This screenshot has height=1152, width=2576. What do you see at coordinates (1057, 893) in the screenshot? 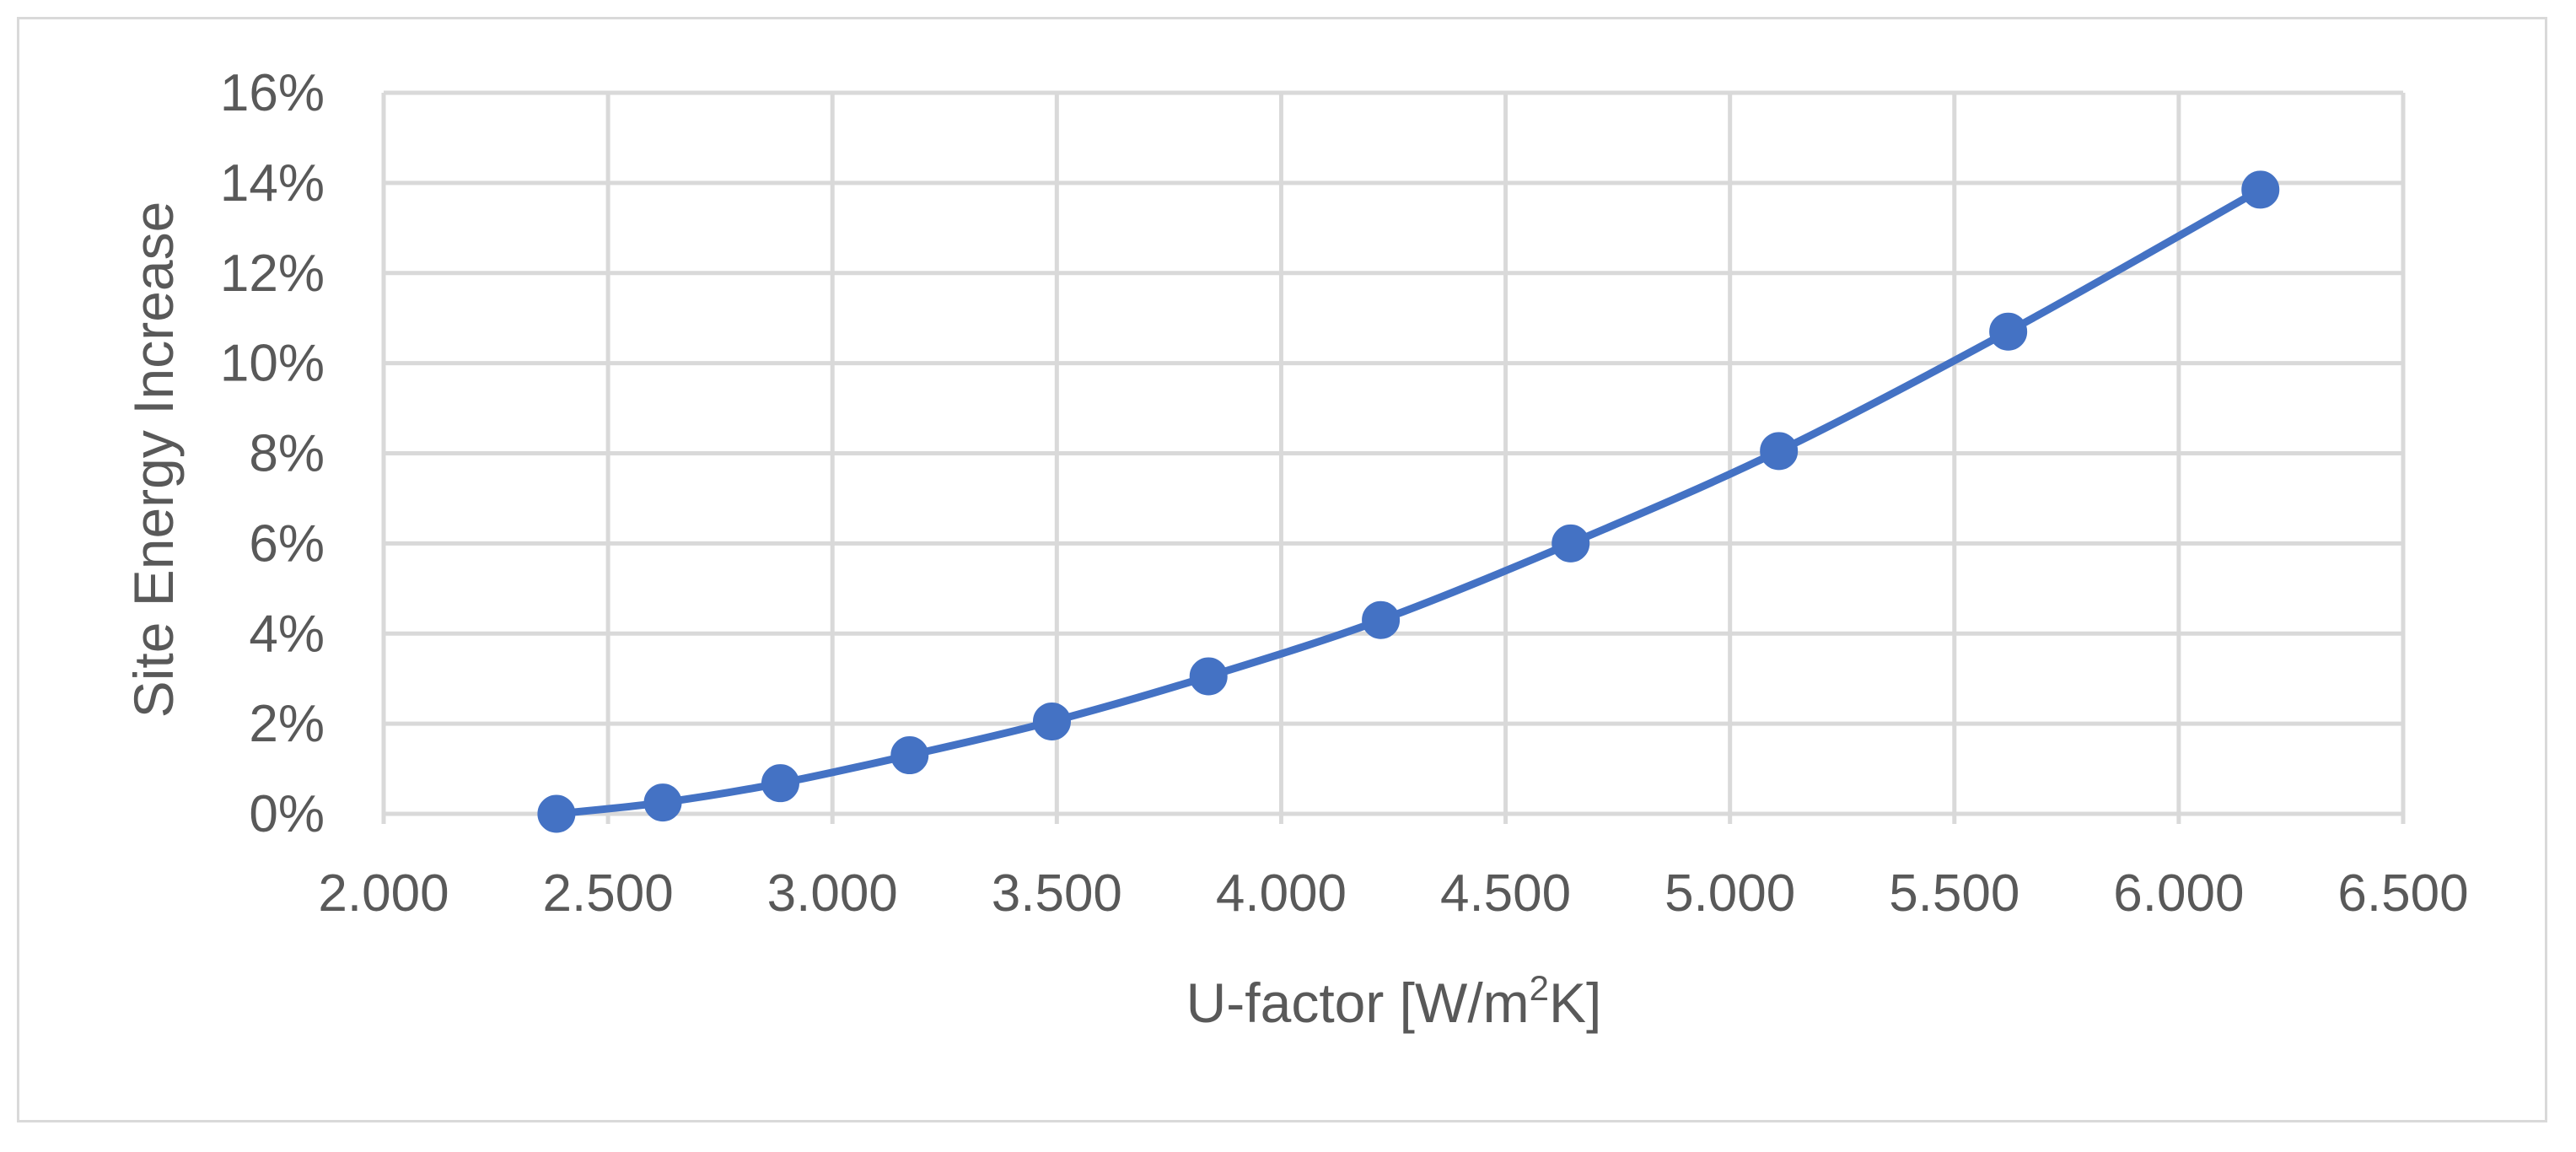
I see `x-tick-label: 3.500` at bounding box center [1057, 893].